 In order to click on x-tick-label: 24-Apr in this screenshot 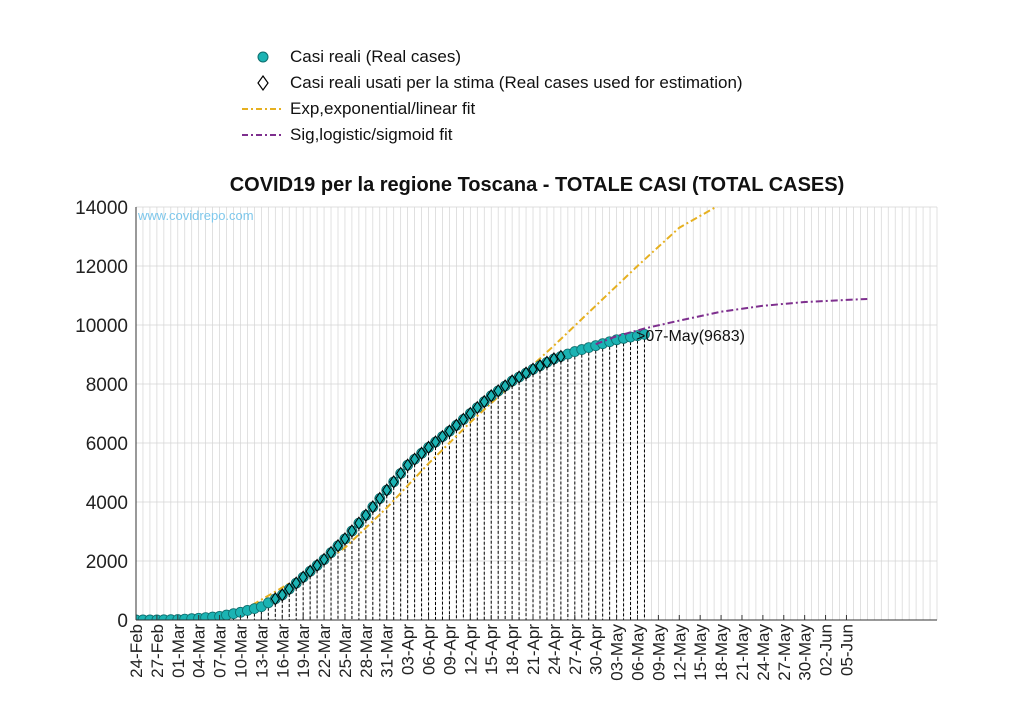, I will do `click(554, 649)`.